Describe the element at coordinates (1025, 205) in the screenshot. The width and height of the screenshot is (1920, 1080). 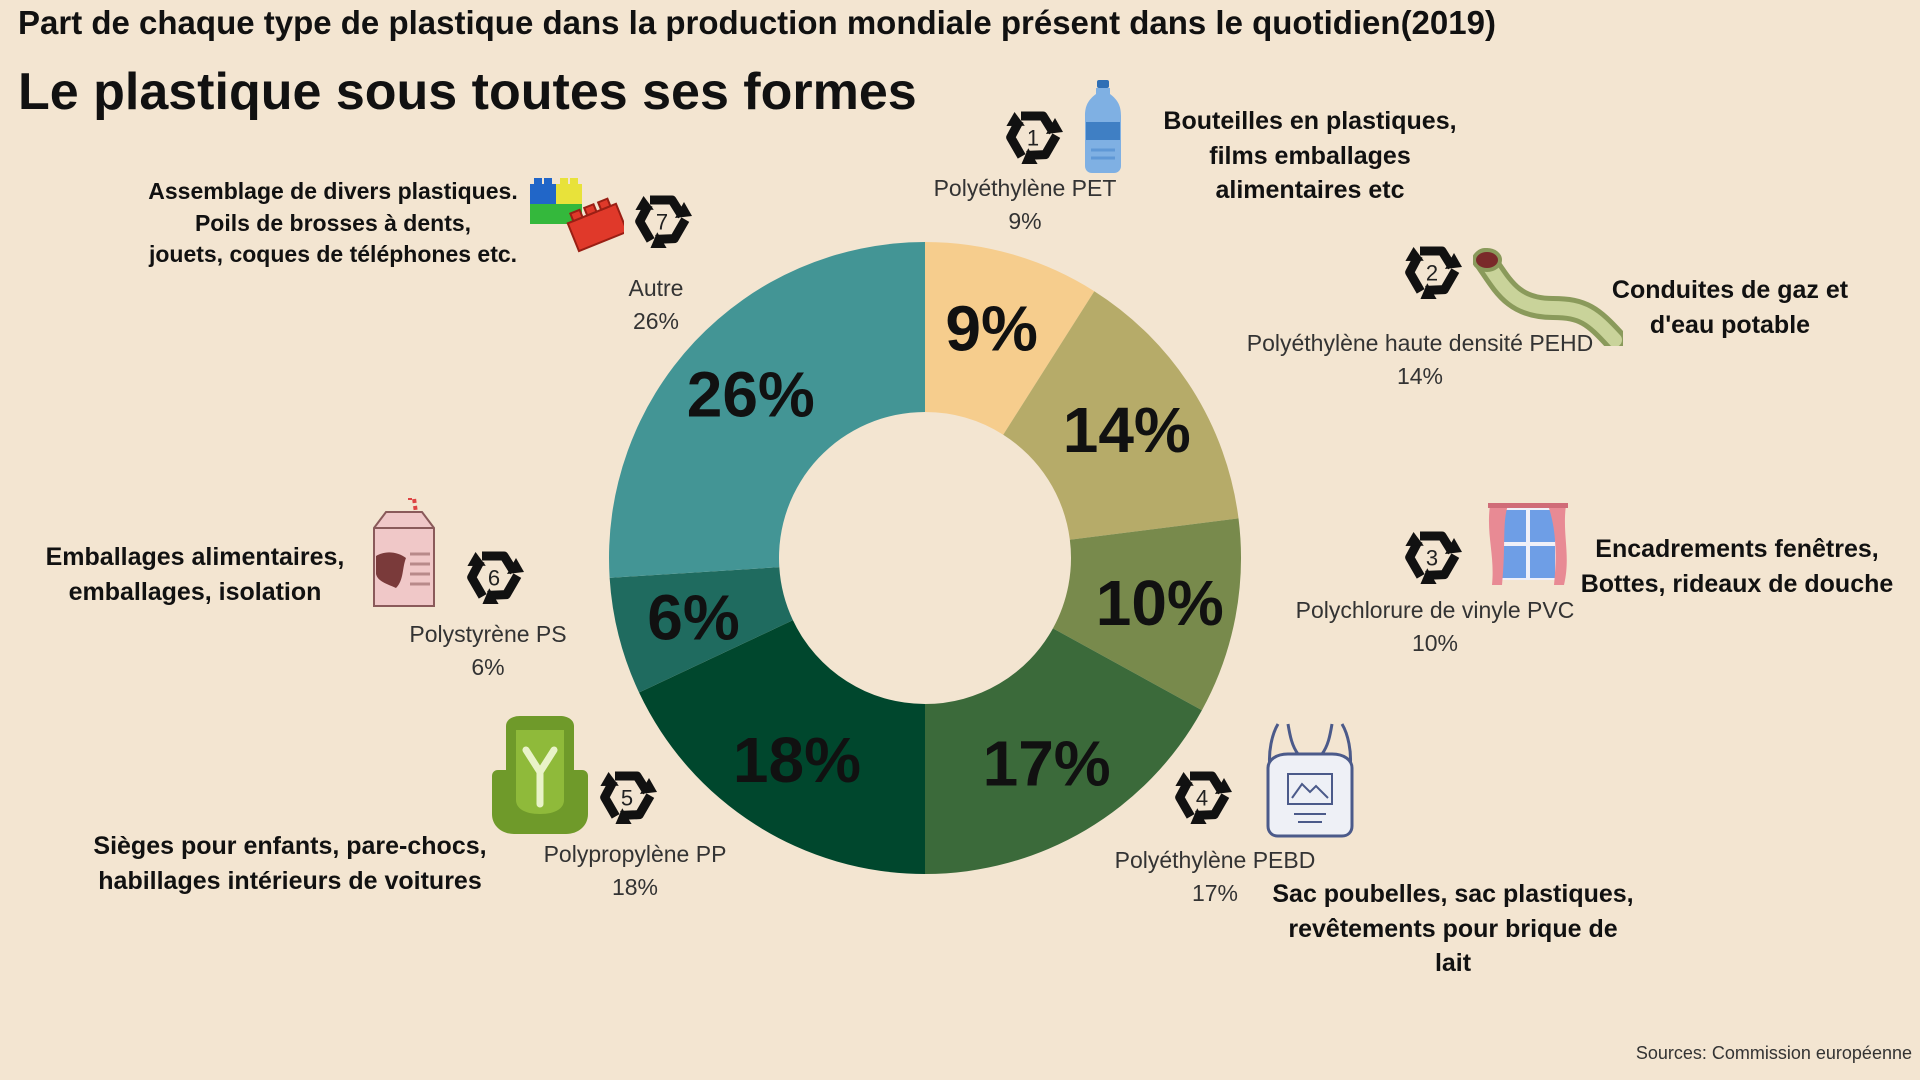
I see `legend-label-pet: Polyéthylène PET 9%` at that location.